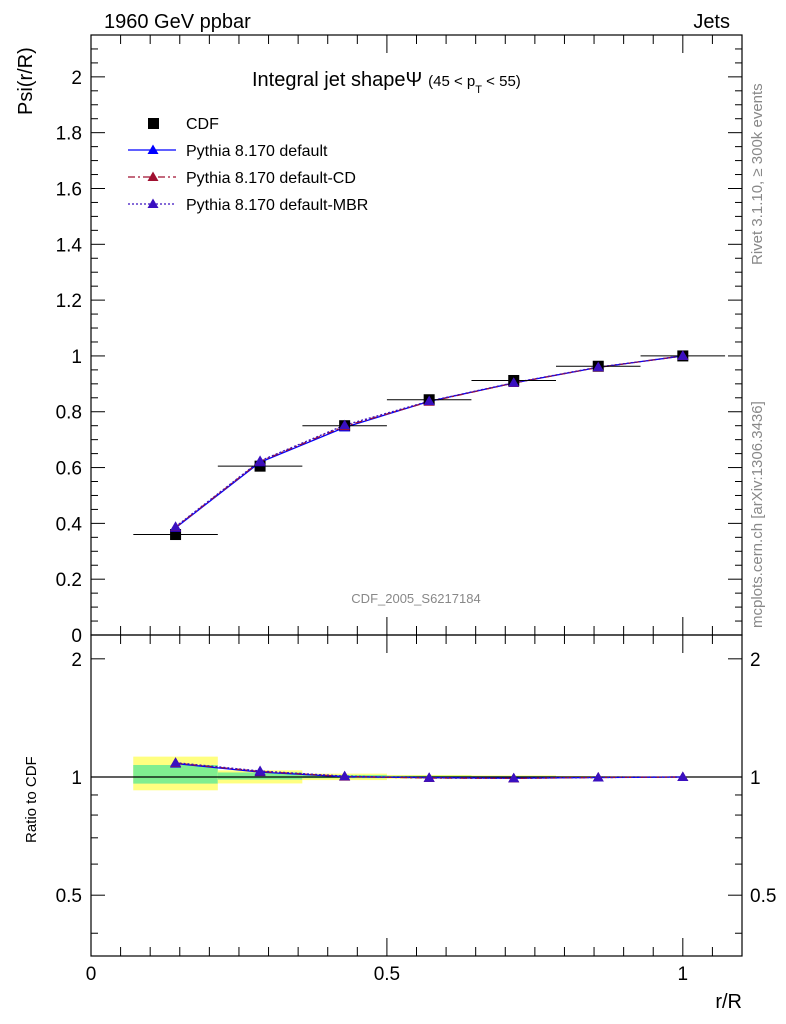 The height and width of the screenshot is (1024, 786). Describe the element at coordinates (153, 149) in the screenshot. I see `legend-marker-default` at that location.